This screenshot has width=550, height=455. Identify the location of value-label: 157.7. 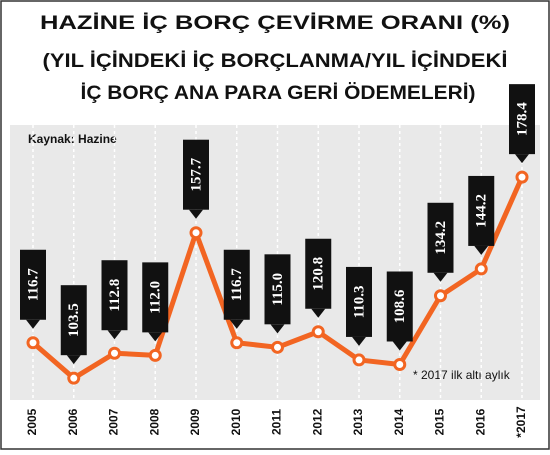
(196, 179).